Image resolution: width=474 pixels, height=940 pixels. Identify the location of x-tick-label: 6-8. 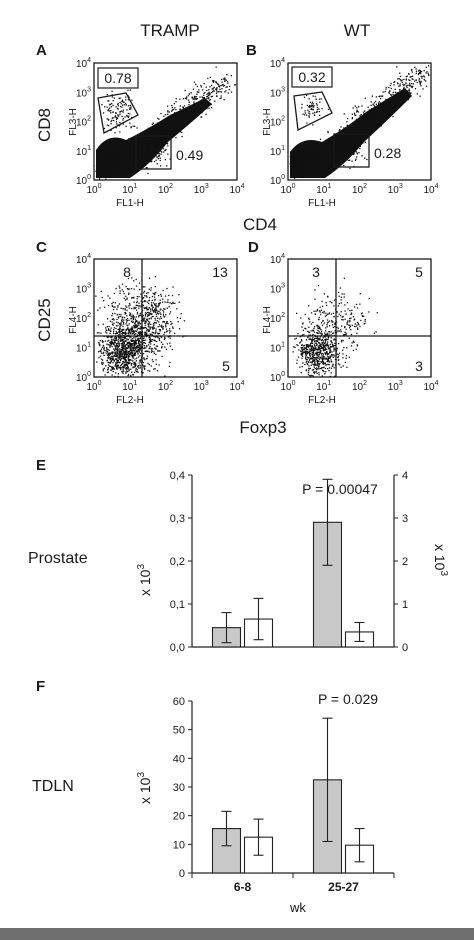
(243, 887).